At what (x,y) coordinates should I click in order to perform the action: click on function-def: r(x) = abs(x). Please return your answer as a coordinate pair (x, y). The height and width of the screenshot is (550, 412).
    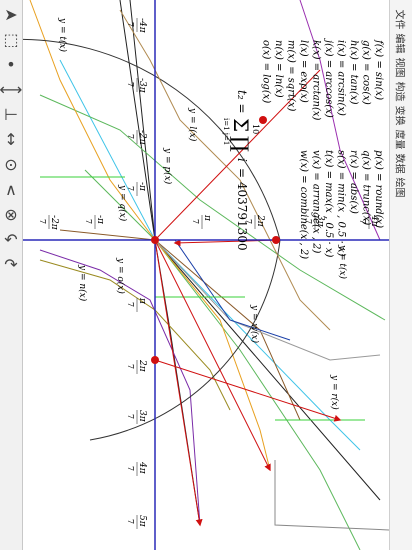
    Looking at the image, I should click on (353, 182).